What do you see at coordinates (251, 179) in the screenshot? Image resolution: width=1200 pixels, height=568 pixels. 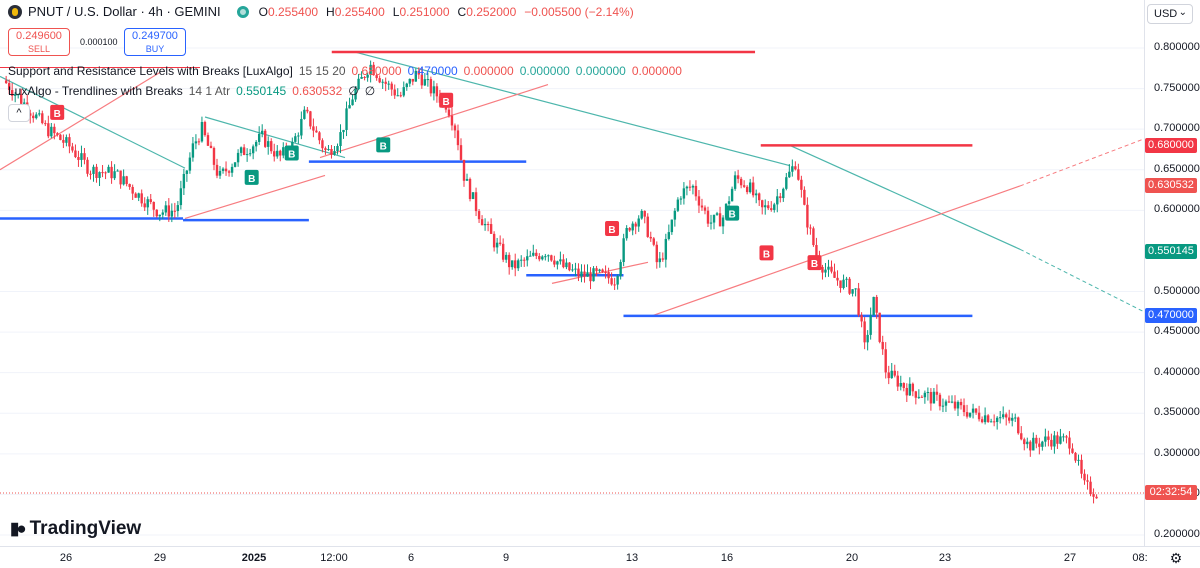 I see `bullish-break-label-text: B` at bounding box center [251, 179].